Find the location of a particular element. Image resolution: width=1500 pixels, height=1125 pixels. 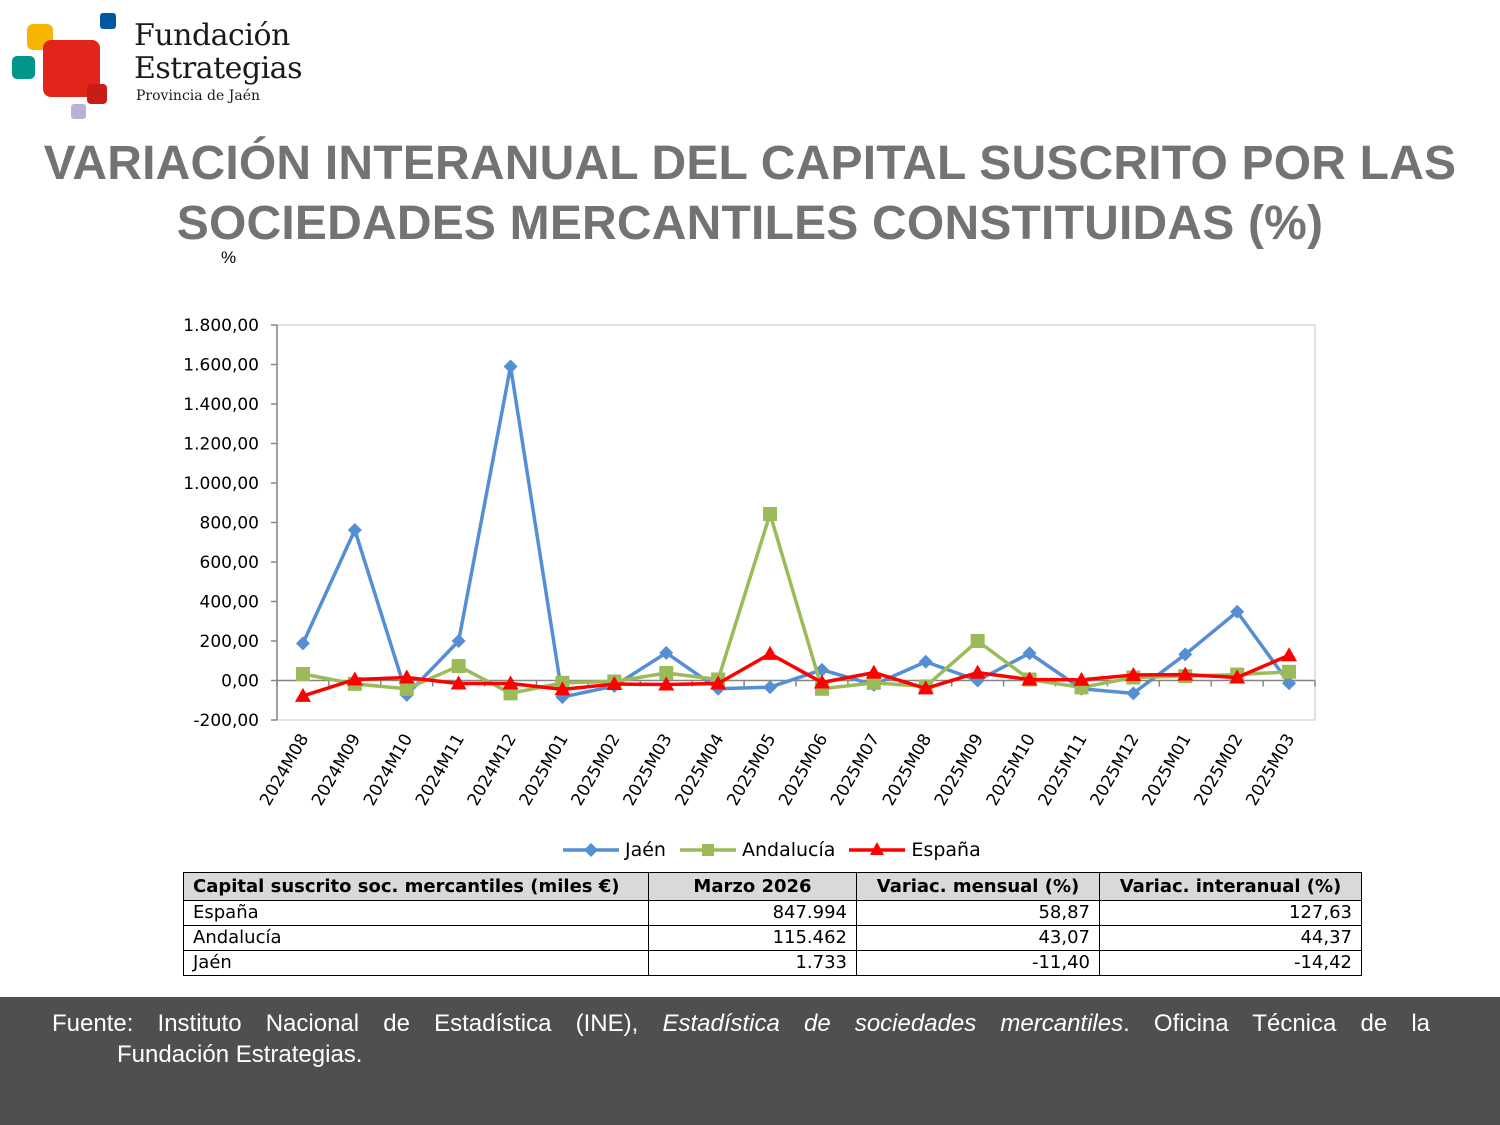

legend-item-andalucia: Andalucía is located at coordinates (757, 850).